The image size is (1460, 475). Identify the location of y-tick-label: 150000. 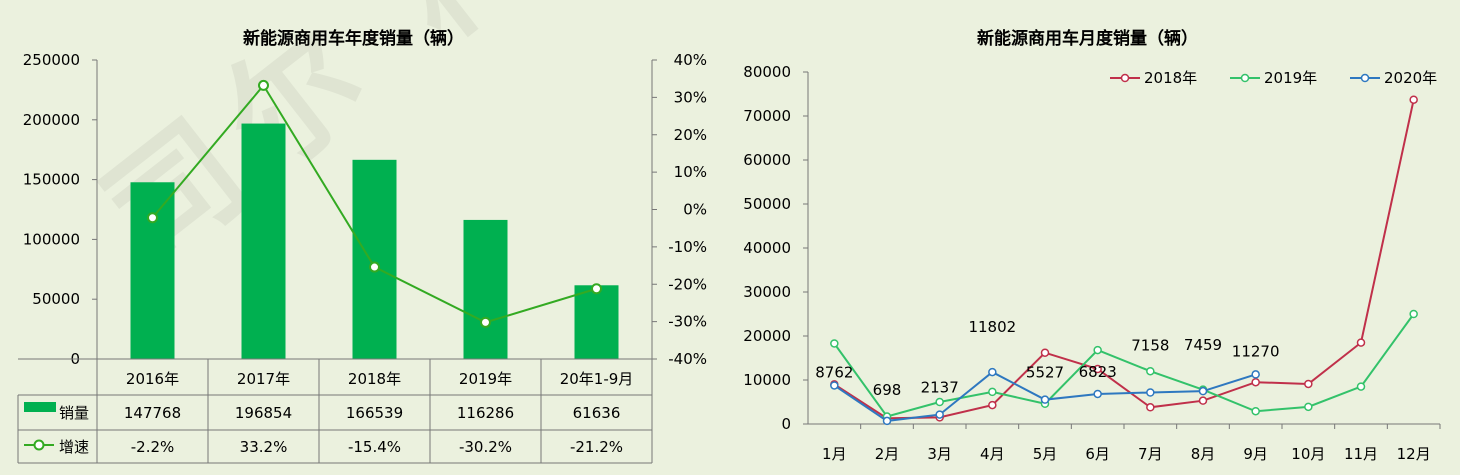
(51, 180).